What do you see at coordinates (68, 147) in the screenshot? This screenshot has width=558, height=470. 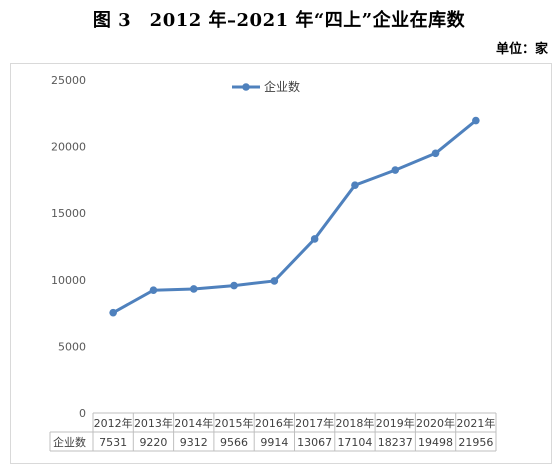 I see `y-tick-label: 20000` at bounding box center [68, 147].